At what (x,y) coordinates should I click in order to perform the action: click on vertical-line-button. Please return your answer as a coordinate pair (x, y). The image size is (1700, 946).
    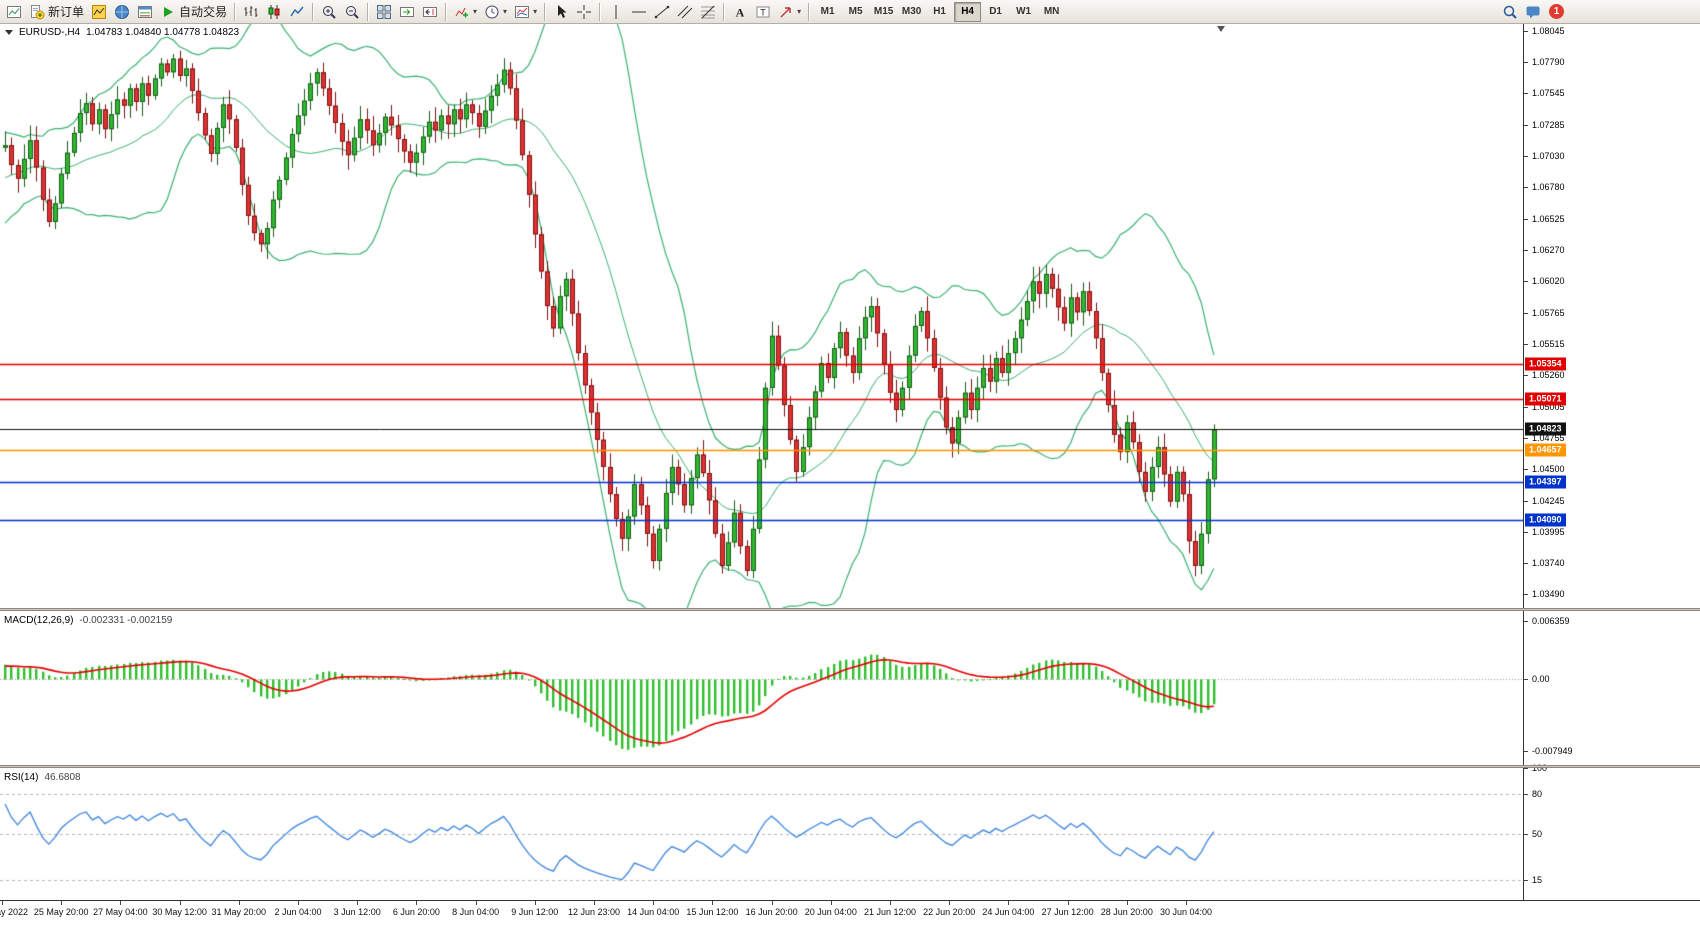
    Looking at the image, I should click on (616, 12).